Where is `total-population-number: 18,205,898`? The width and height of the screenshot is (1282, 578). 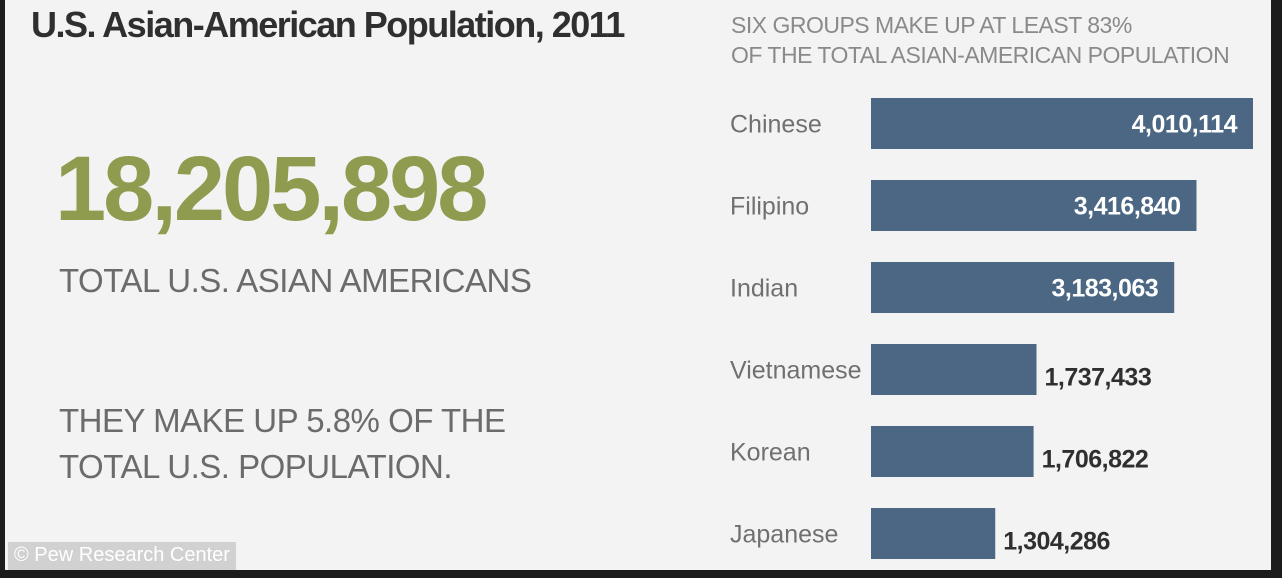 total-population-number: 18,205,898 is located at coordinates (271, 189).